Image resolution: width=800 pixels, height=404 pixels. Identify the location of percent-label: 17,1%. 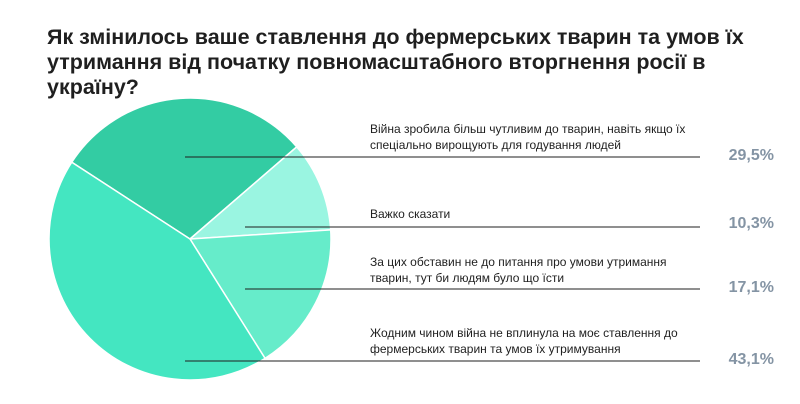
(751, 287).